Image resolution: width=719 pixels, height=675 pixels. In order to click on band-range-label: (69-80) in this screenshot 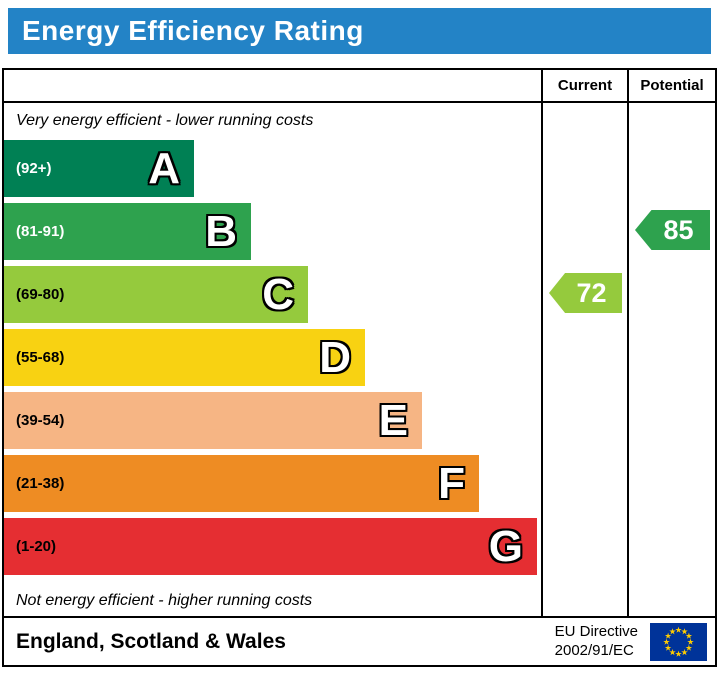, I will do `click(40, 294)`.